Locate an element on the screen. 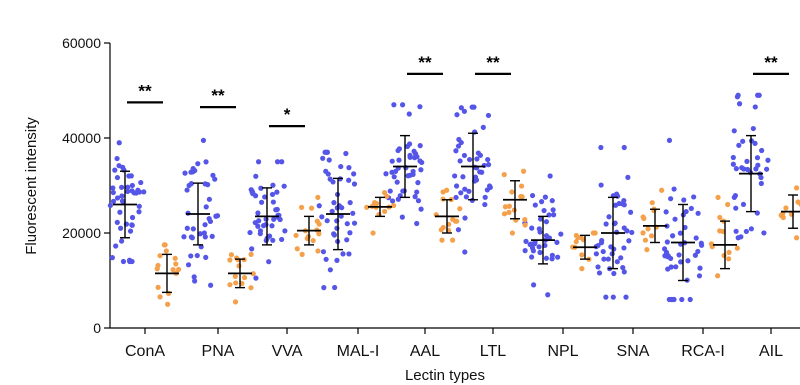  x-tick-label: NPL is located at coordinates (562, 351).